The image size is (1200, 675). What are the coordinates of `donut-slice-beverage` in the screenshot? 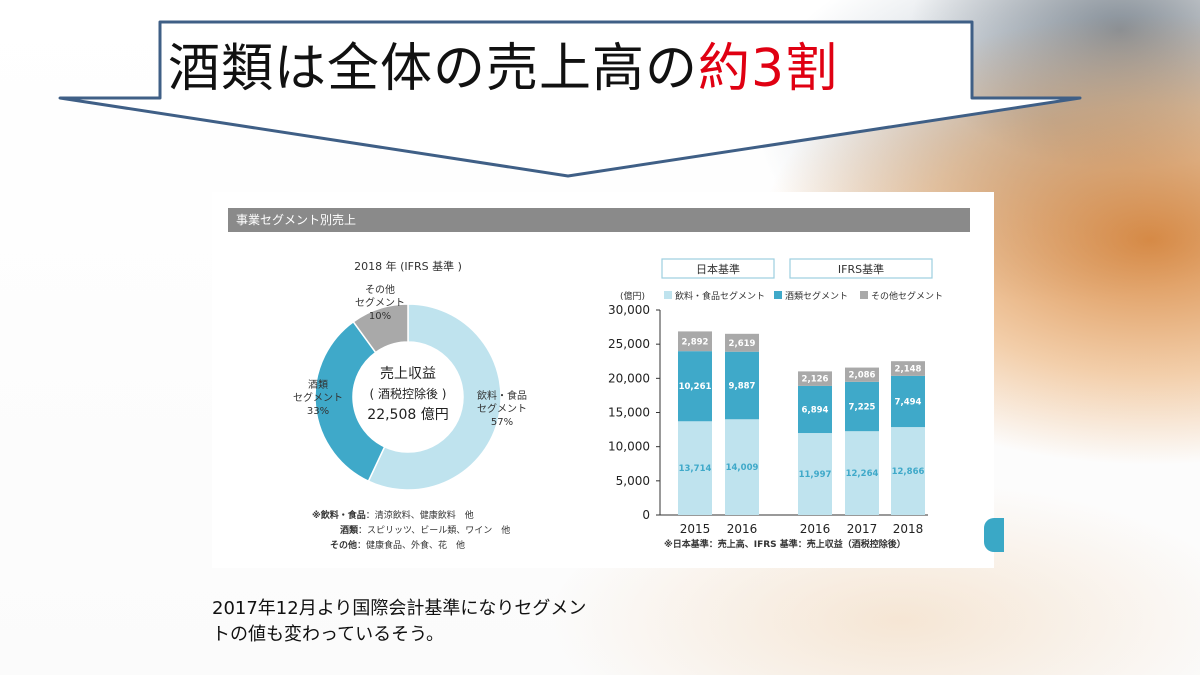 It's located at (434, 397).